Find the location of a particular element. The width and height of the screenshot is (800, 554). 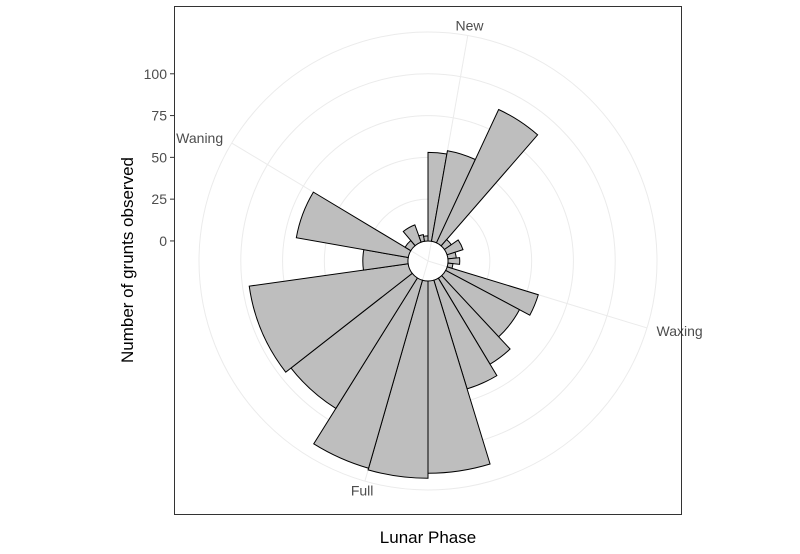

y-tick-label: 50 is located at coordinates (159, 157).